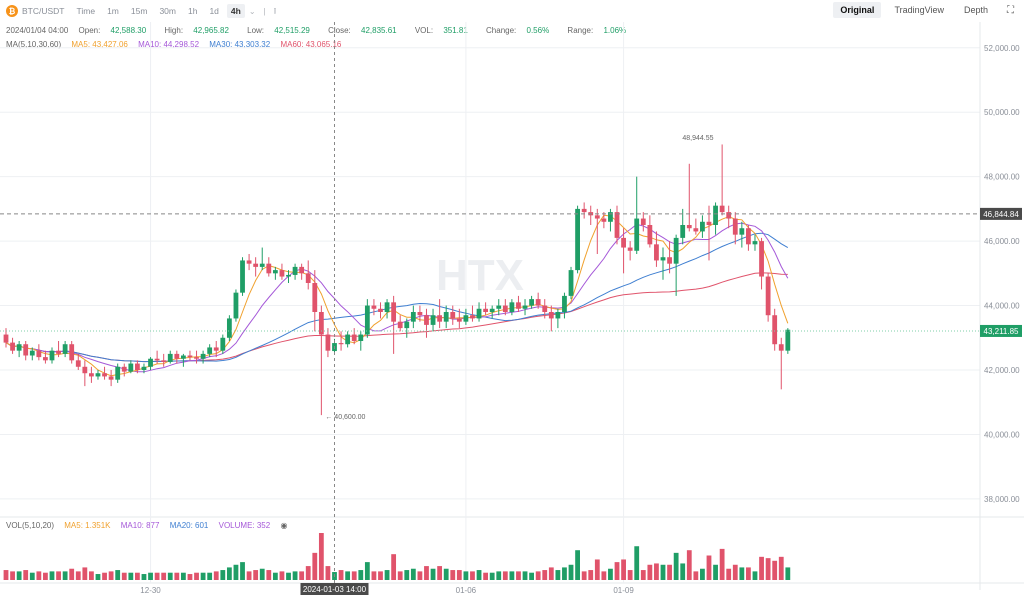 This screenshot has width=1024, height=596. What do you see at coordinates (1002, 331) in the screenshot?
I see `price-line-label: 43,211.85` at bounding box center [1002, 331].